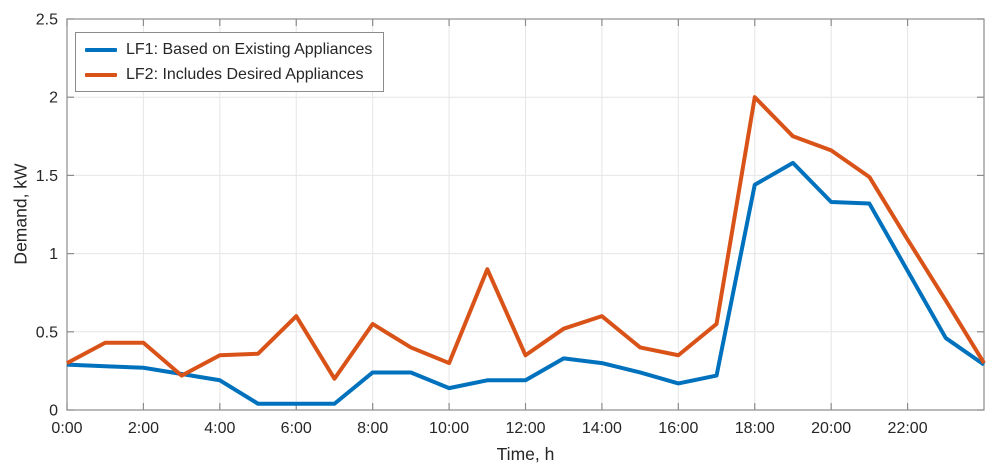  What do you see at coordinates (755, 428) in the screenshot?
I see `x-tick-label: 18:00` at bounding box center [755, 428].